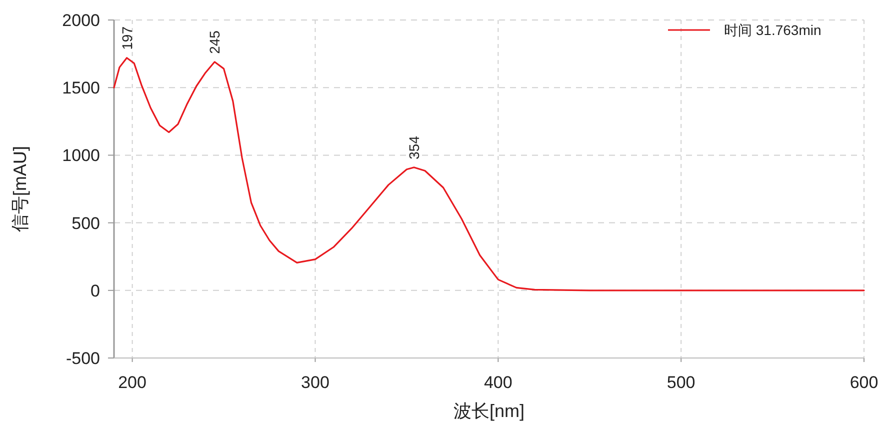 This screenshot has width=881, height=423. Describe the element at coordinates (81, 156) in the screenshot. I see `y-tick-label: 1000` at that location.